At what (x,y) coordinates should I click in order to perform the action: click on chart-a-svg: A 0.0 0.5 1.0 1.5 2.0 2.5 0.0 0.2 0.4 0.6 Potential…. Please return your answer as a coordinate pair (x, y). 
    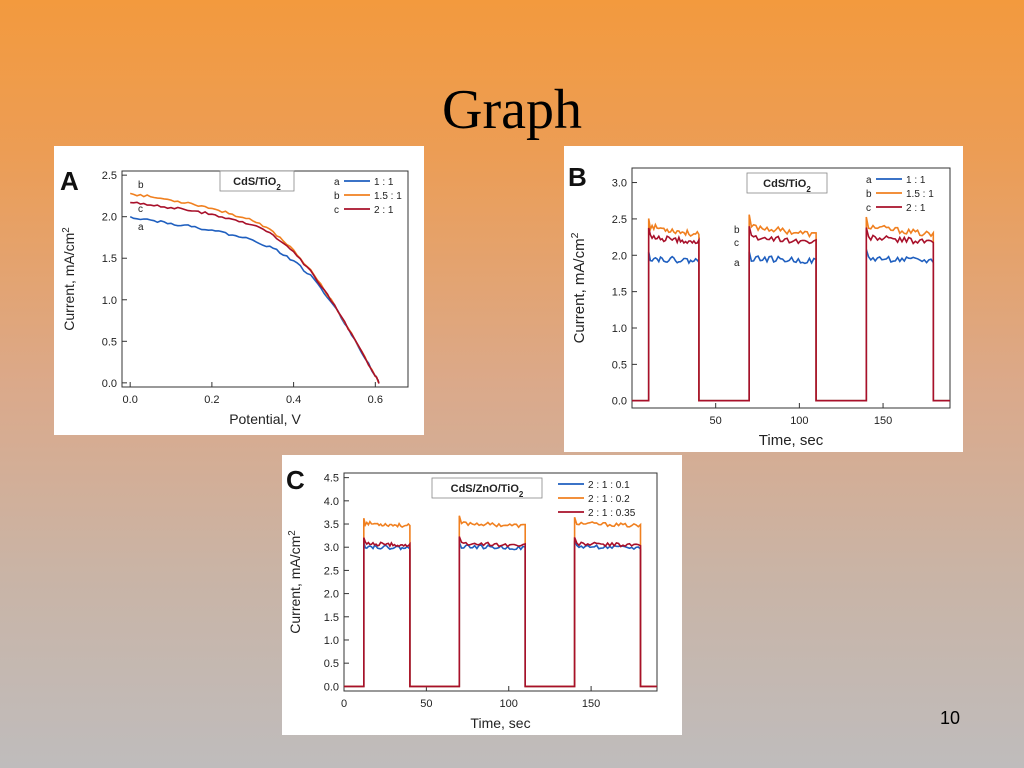
    Looking at the image, I should click on (234, 296).